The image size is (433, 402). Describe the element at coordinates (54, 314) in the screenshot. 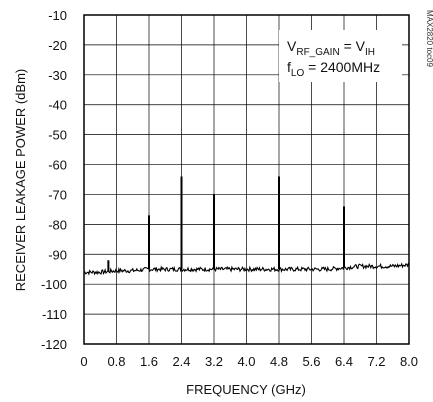

I see `y-tick-label: -110` at that location.